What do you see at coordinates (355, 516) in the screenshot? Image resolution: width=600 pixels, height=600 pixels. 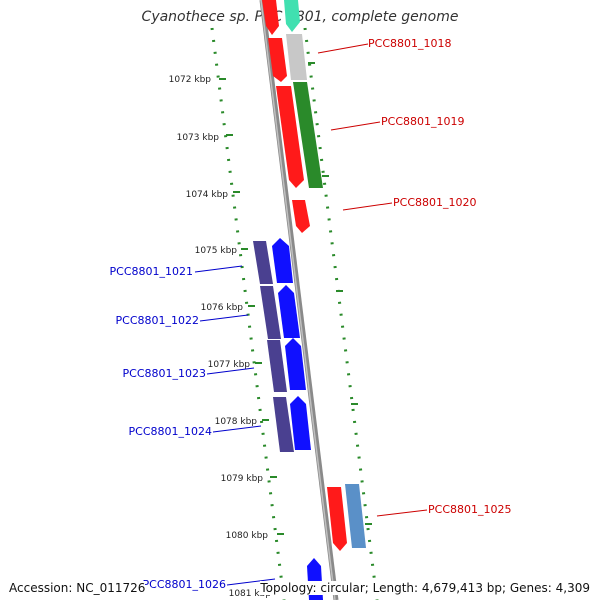 I see `gene-1025-steel` at bounding box center [355, 516].